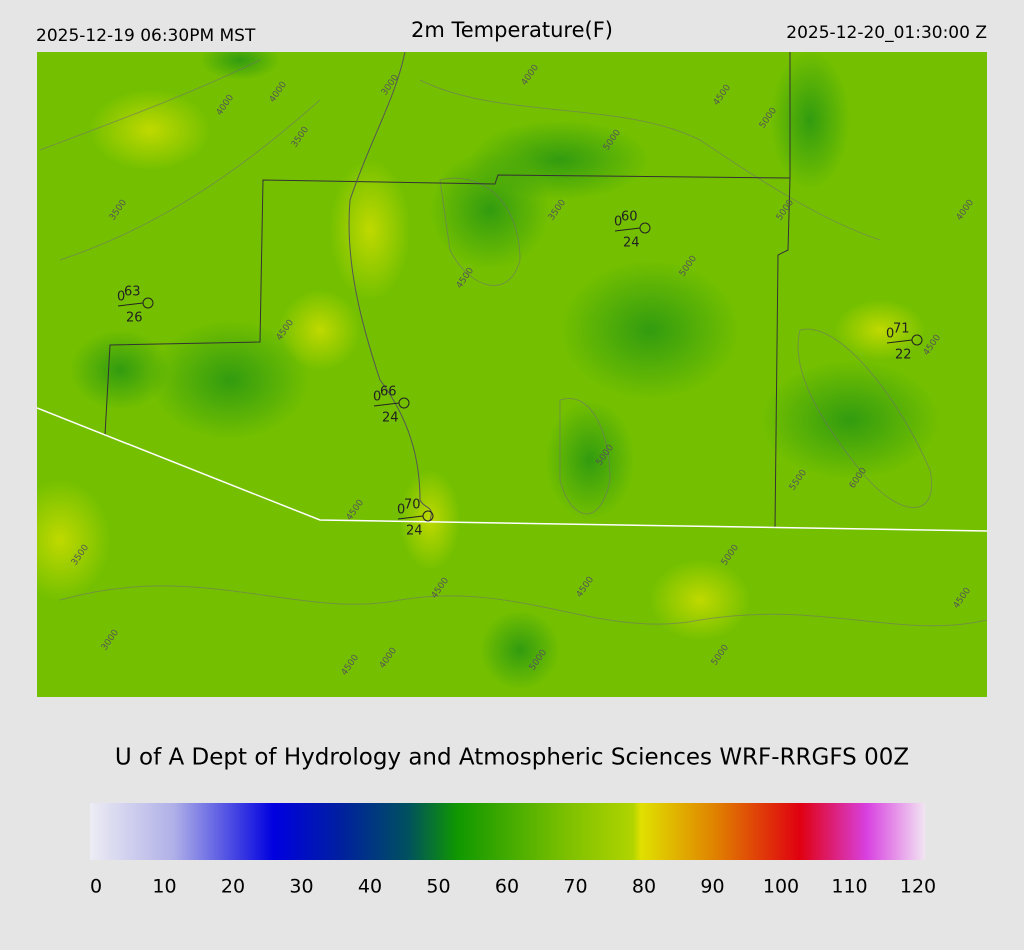  I want to click on valid-utc: 2025-12-20_01:30:00 Z, so click(886, 33).